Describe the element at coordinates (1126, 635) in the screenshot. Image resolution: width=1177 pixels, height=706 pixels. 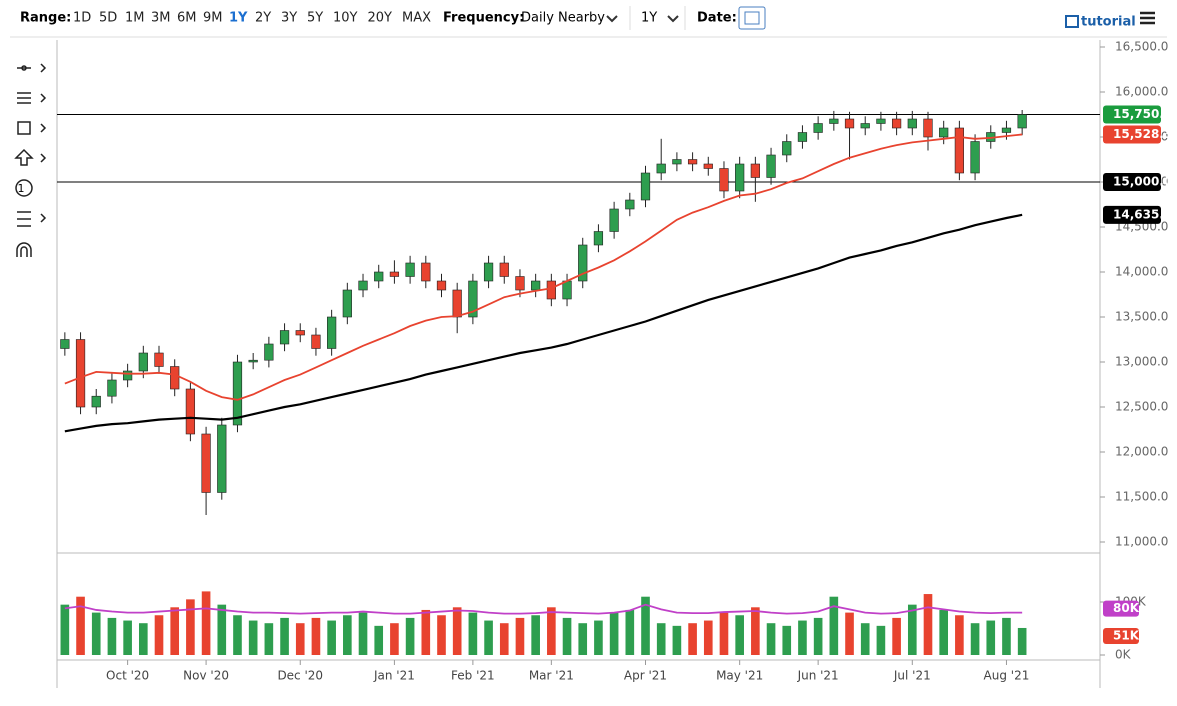
I see `volume-badge-label: 51K` at that location.